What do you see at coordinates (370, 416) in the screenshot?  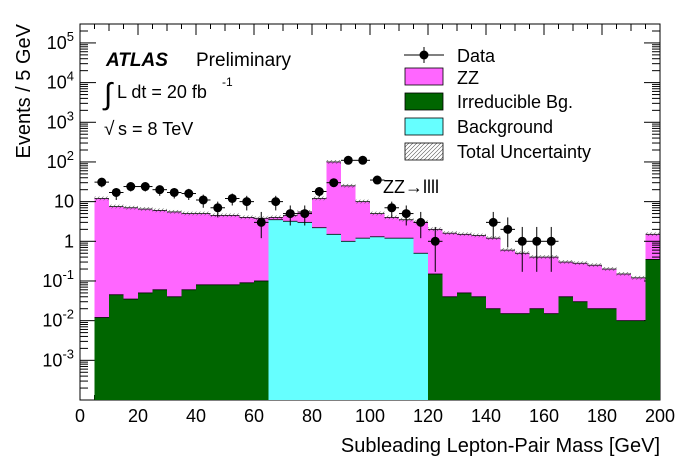 I see `x-tick-label: 100` at bounding box center [370, 416].